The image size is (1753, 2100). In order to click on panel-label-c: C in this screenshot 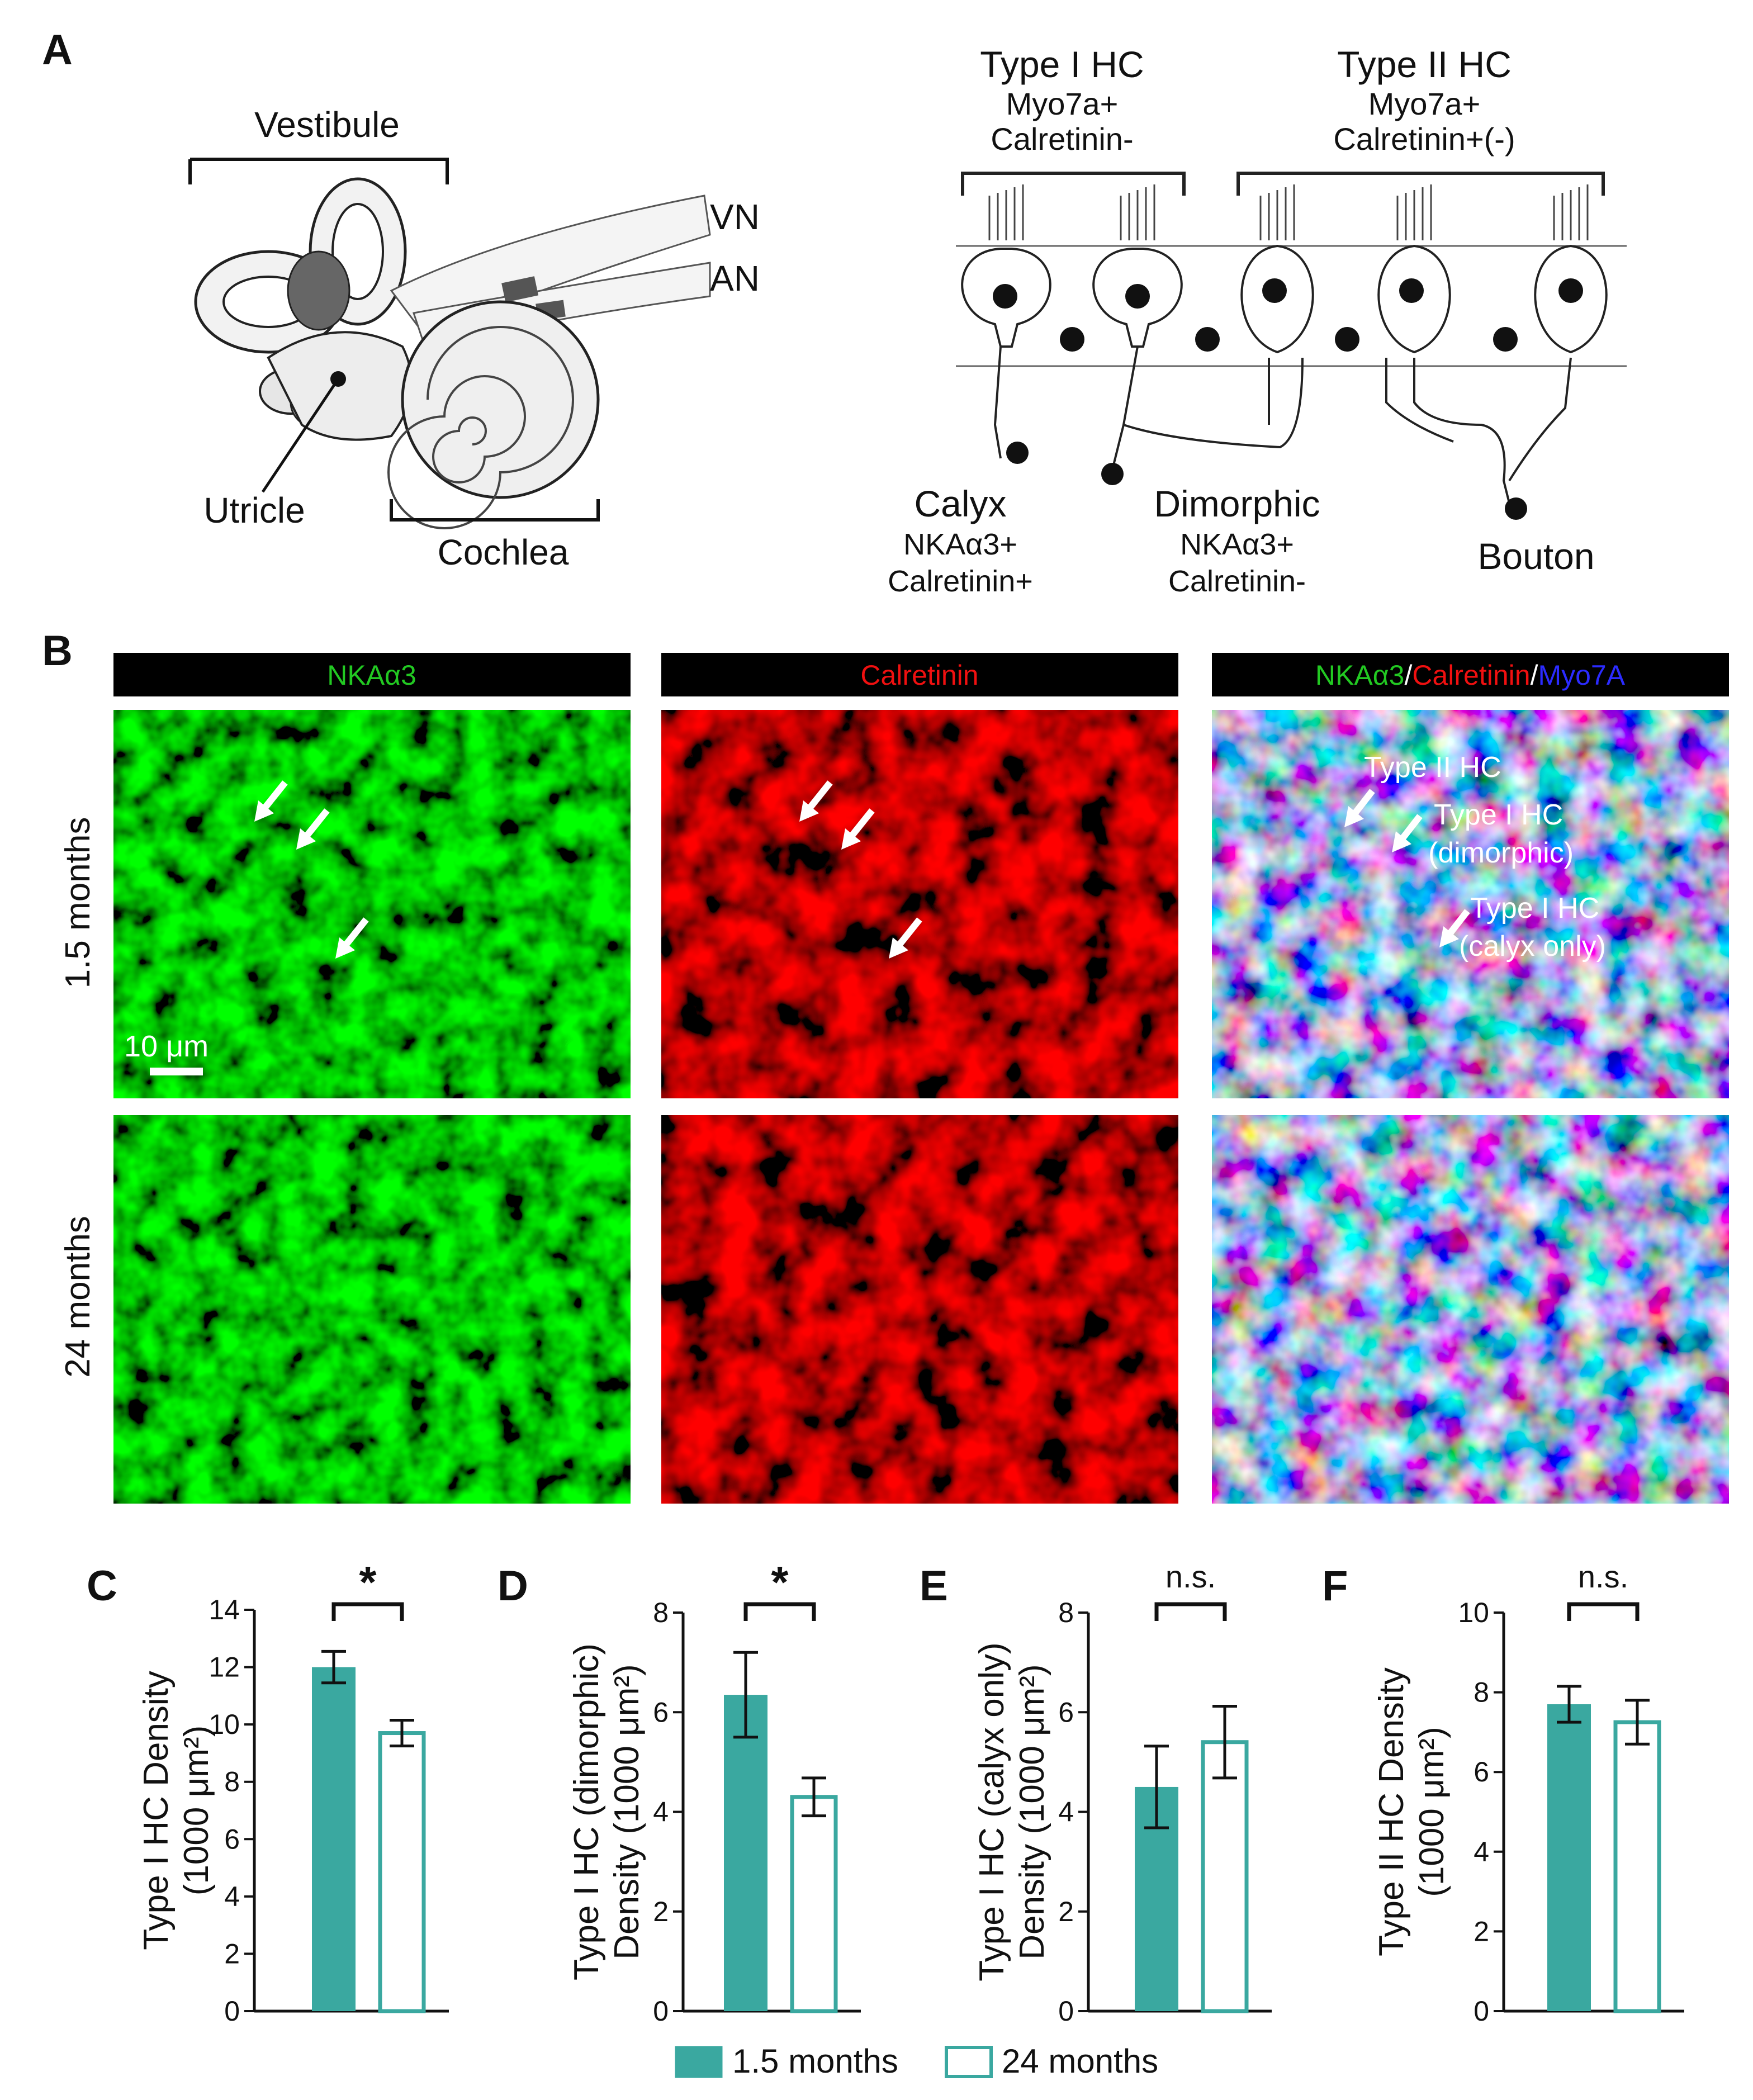, I will do `click(102, 1586)`.